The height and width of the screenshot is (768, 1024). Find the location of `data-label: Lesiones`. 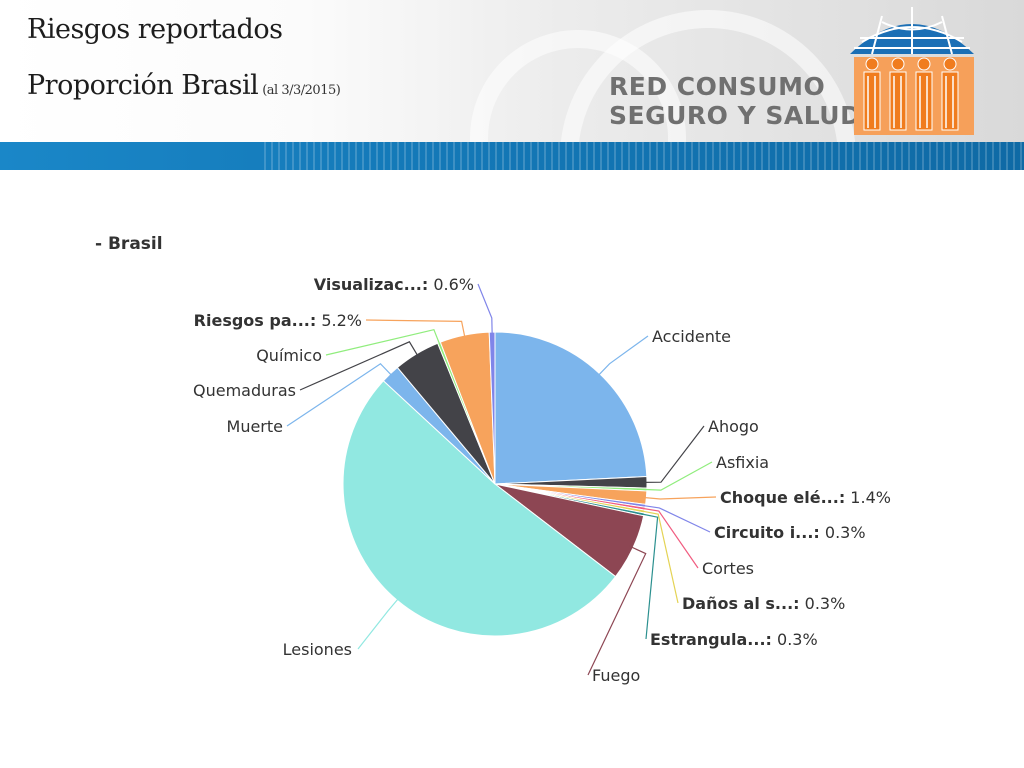

data-label: Lesiones is located at coordinates (317, 649).